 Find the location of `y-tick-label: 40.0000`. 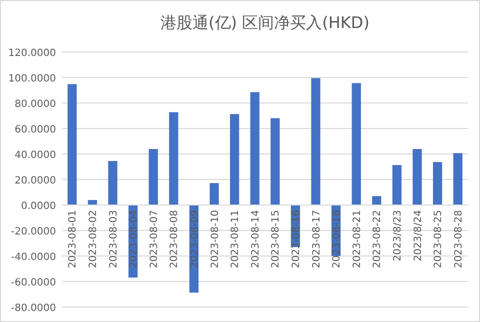

y-tick-label: 40.0000 is located at coordinates (35, 155).